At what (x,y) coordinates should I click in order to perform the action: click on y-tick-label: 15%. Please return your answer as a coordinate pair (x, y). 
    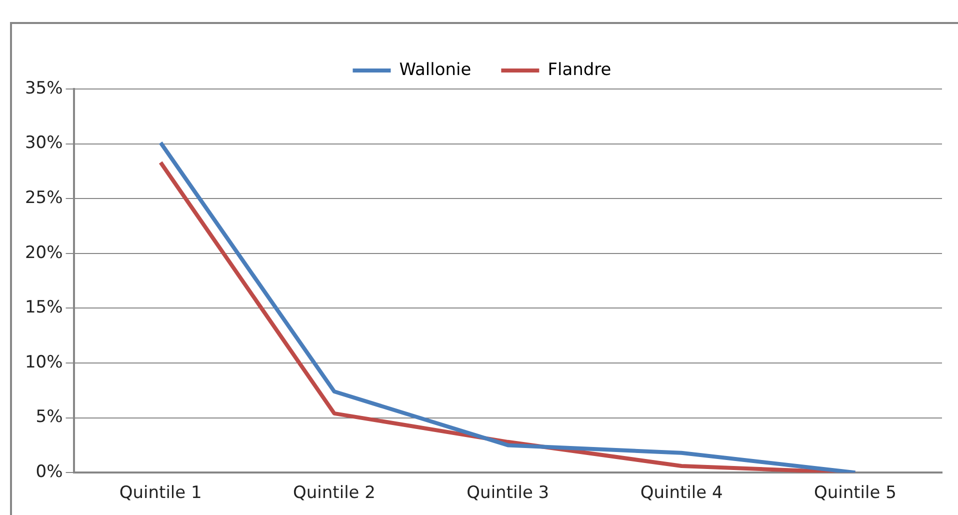
    Looking at the image, I should click on (43, 308).